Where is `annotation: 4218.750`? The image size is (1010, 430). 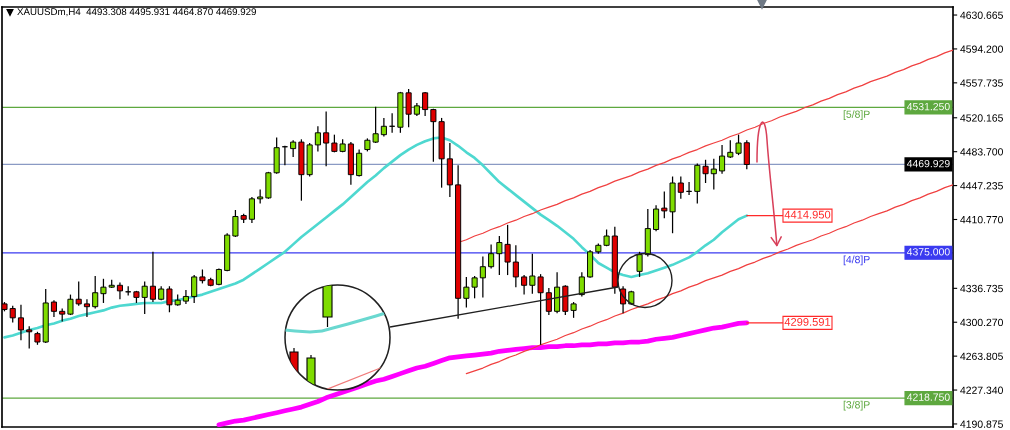
annotation: 4218.750 is located at coordinates (928, 397).